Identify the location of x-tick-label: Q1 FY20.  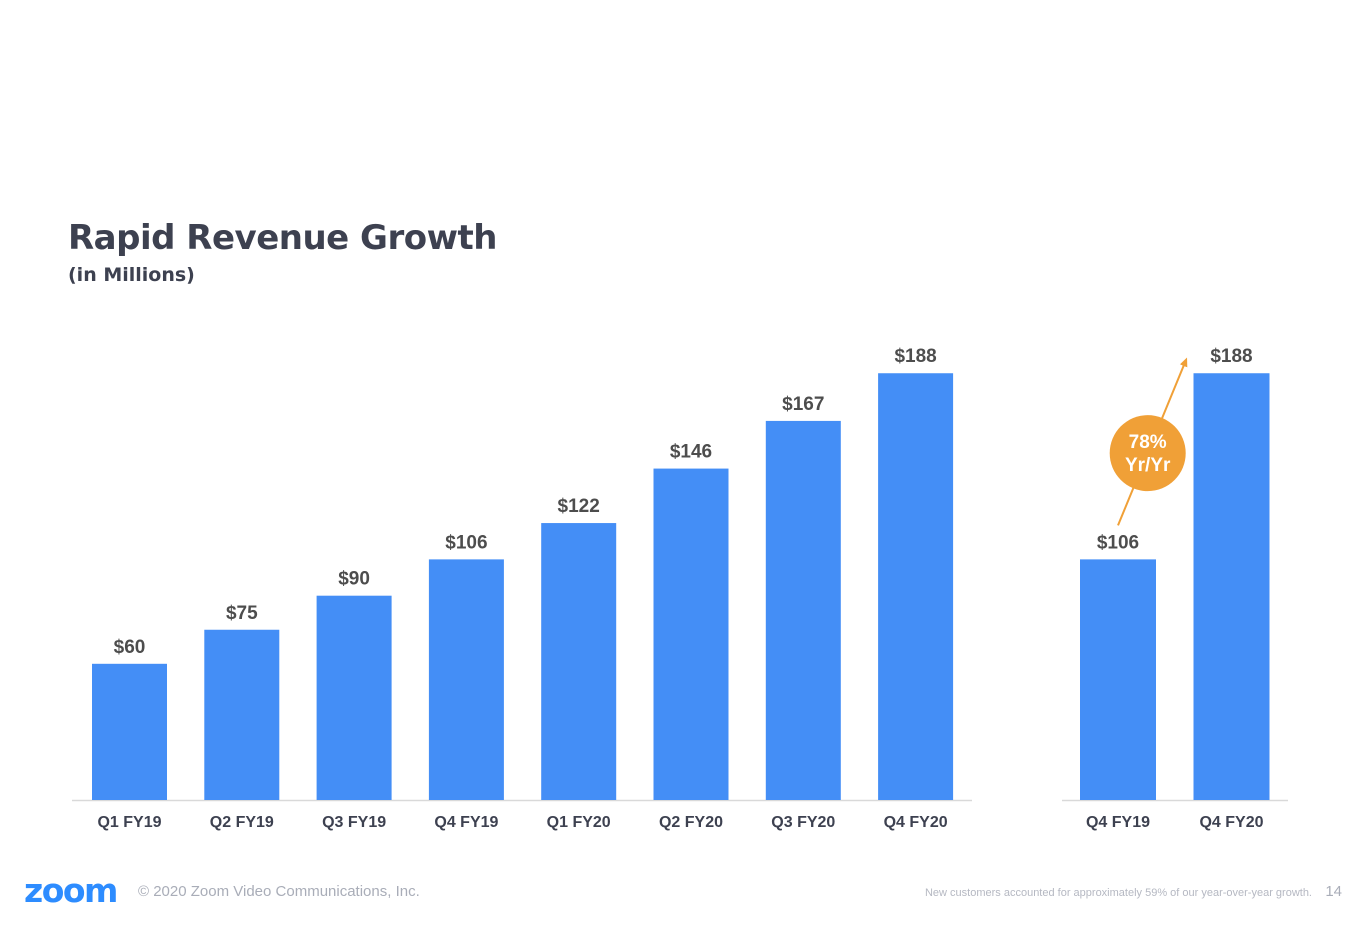
(579, 822).